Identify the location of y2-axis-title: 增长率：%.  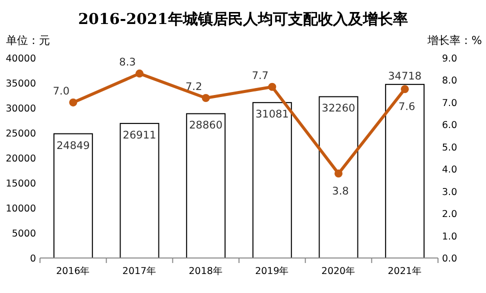
(454, 40).